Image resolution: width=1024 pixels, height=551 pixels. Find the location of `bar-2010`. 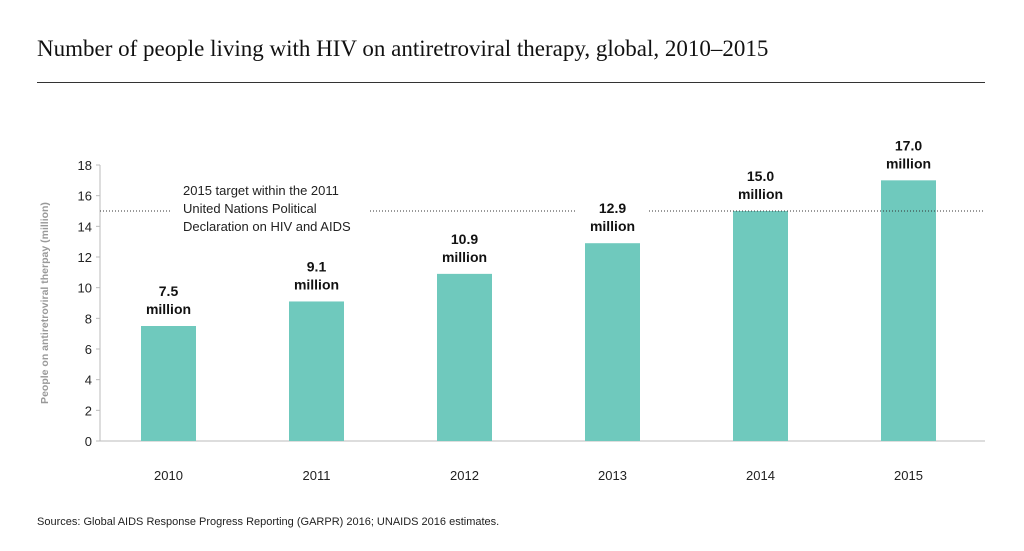

bar-2010 is located at coordinates (168, 383).